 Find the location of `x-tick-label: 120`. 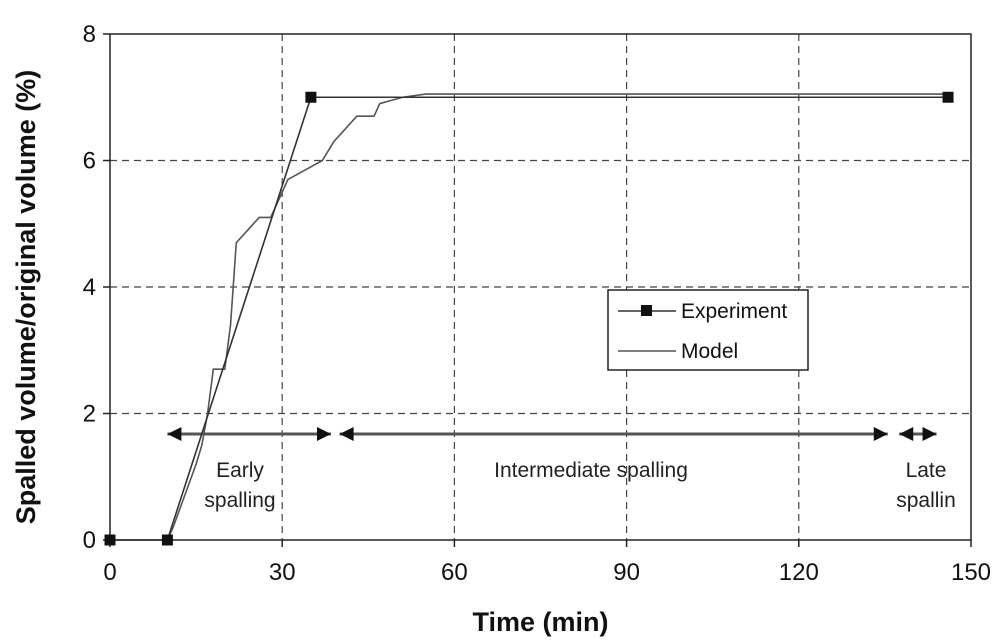

x-tick-label: 120 is located at coordinates (799, 572).